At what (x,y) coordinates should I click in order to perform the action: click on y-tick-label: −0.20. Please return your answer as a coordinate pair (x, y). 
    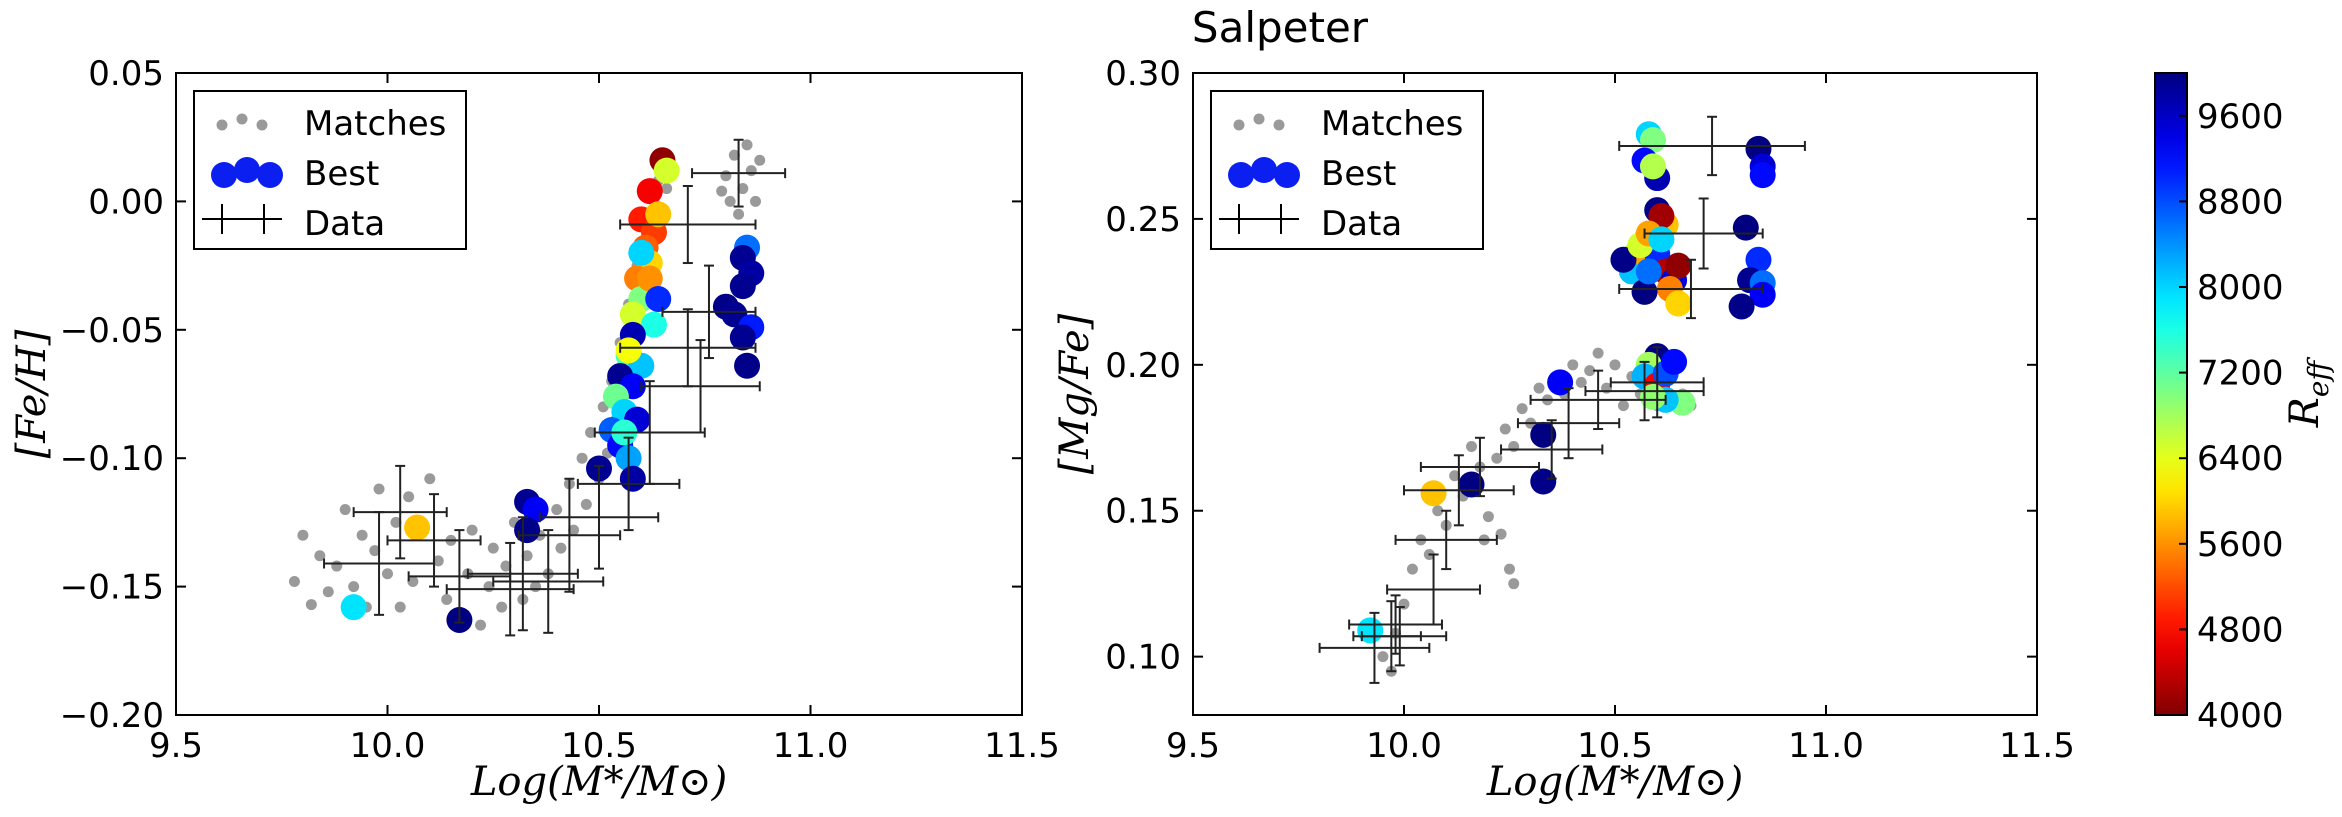
    Looking at the image, I should click on (112, 716).